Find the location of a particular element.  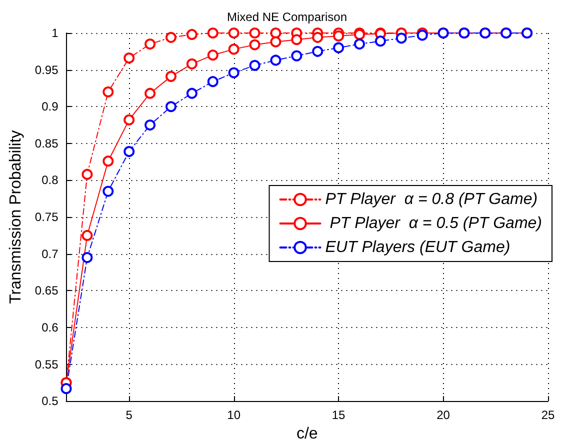

y-tick-label: 0.7 is located at coordinates (50, 253).